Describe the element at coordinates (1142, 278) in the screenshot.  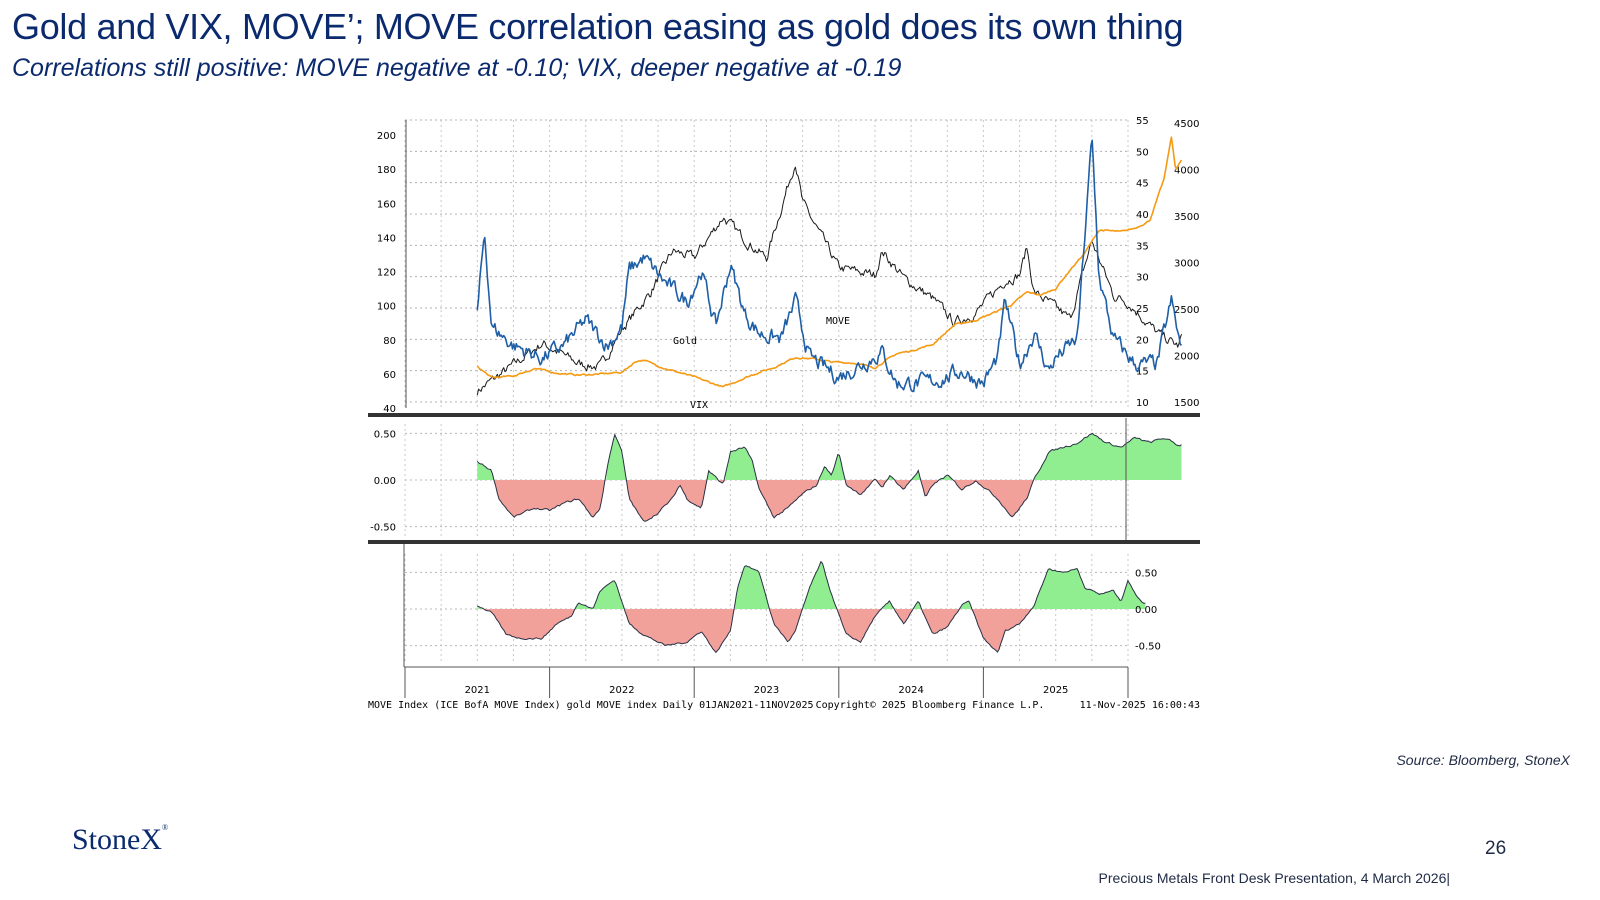
I see `vix-axis-tick: 30` at that location.